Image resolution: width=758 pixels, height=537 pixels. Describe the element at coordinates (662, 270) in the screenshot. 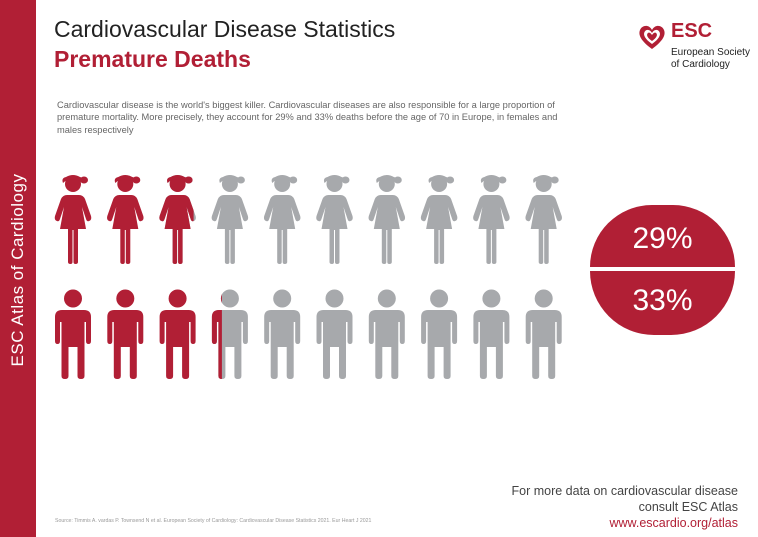

I see `stat-circle: 29% 33%` at that location.